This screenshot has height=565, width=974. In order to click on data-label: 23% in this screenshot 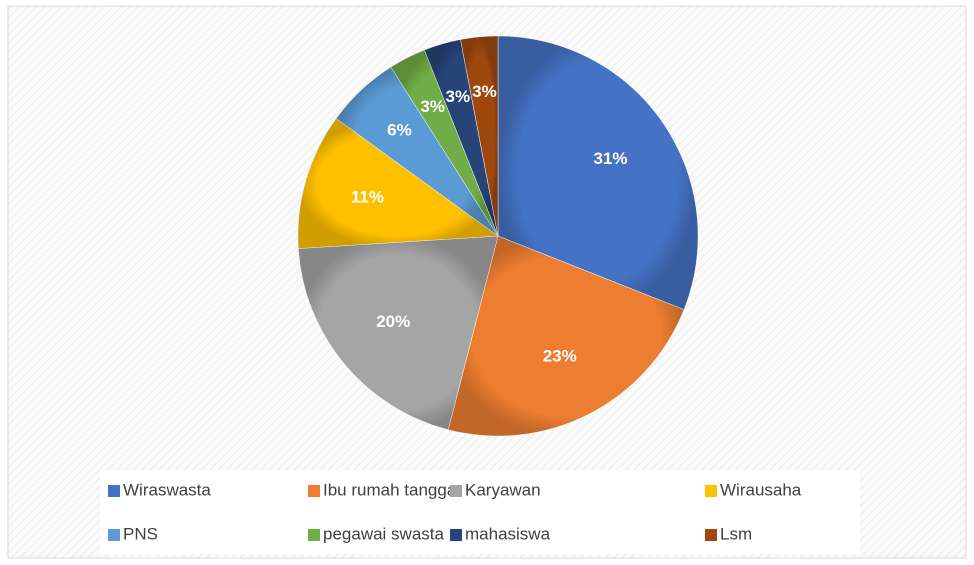, I will do `click(560, 356)`.